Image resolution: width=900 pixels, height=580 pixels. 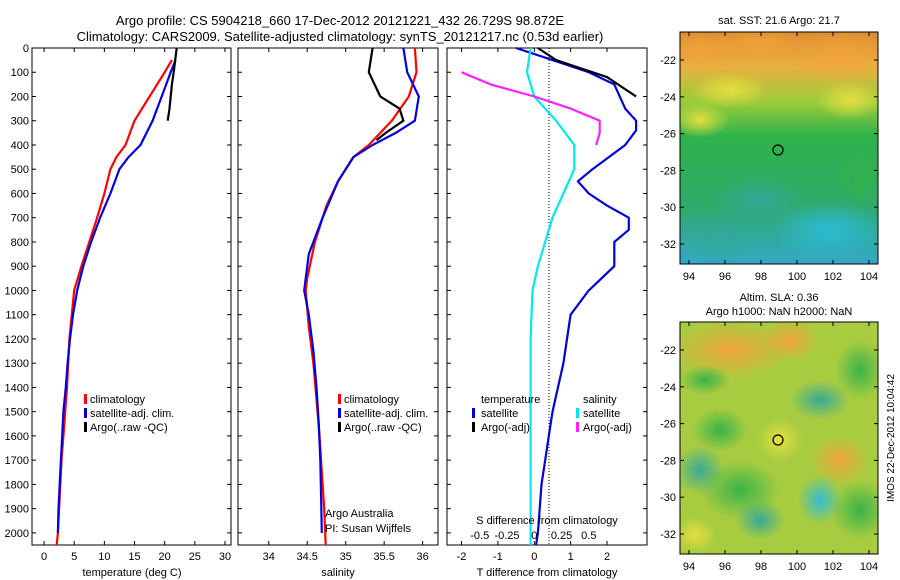 What do you see at coordinates (779, 21) in the screenshot?
I see `sst-map-title: sat. SST: 21.6 Argo: 21.7` at bounding box center [779, 21].